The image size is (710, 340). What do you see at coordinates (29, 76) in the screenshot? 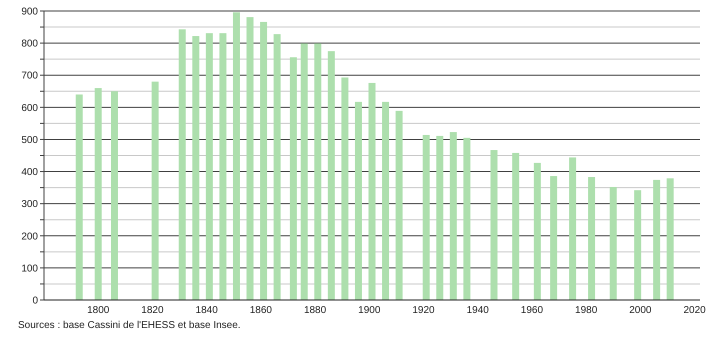
I see `y-tick-label: 700` at bounding box center [29, 76].